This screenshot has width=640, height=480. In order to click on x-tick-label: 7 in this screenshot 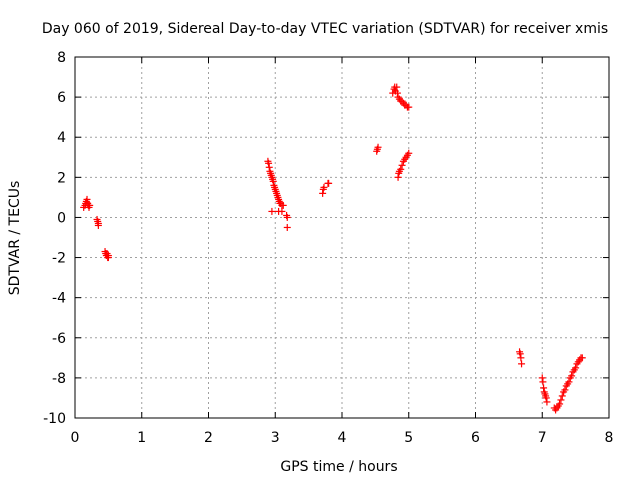, I will do `click(542, 438)`.